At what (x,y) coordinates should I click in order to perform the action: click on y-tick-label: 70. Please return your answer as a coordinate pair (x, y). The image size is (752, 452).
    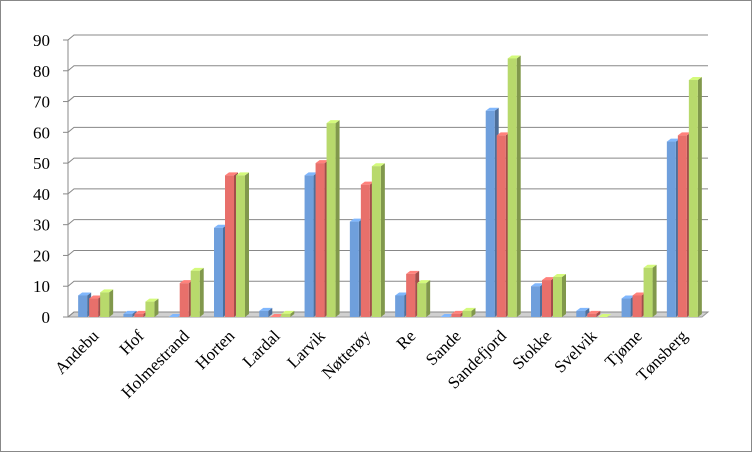
    Looking at the image, I should click on (41, 102).